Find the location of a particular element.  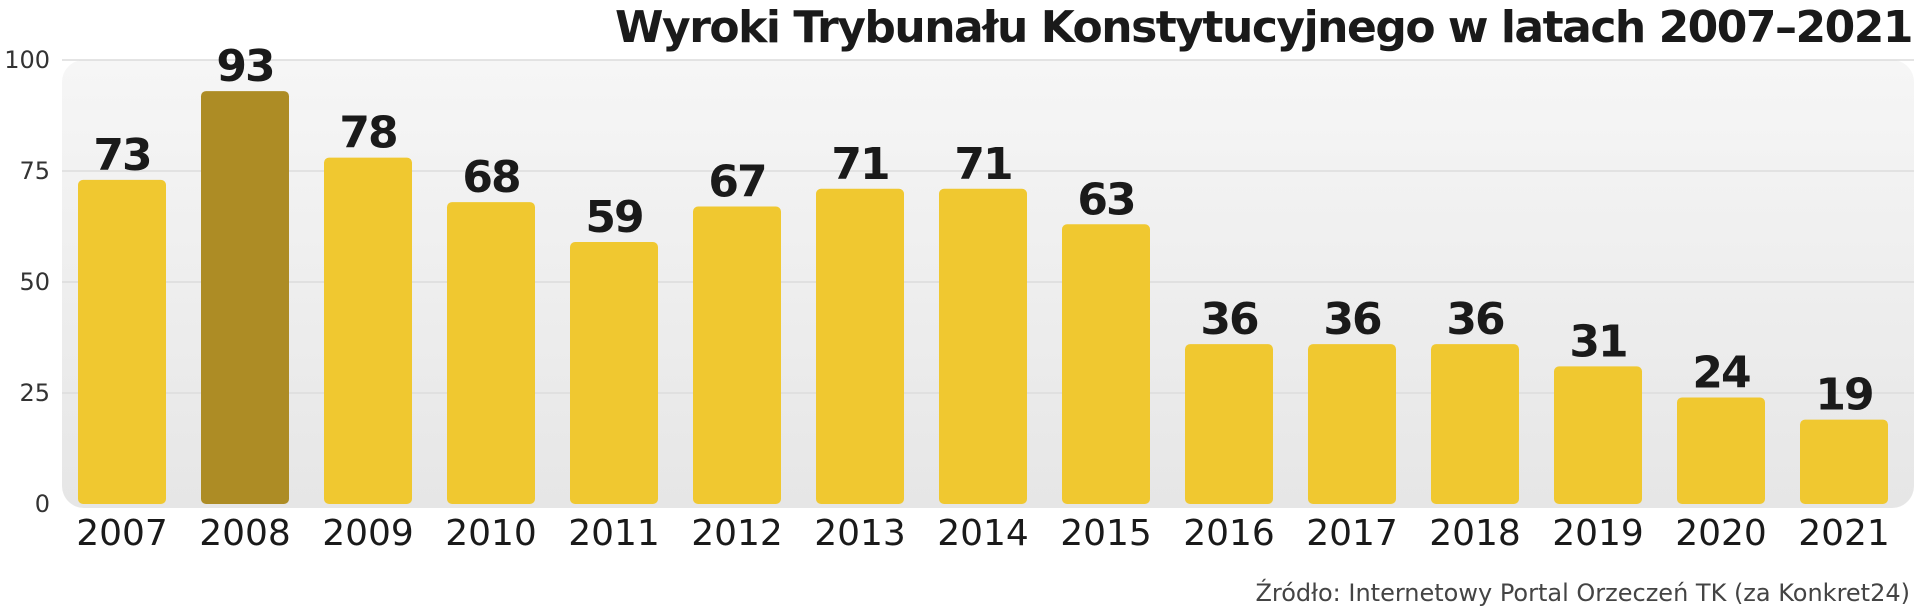

value-label-2019: 31 is located at coordinates (1597, 341).